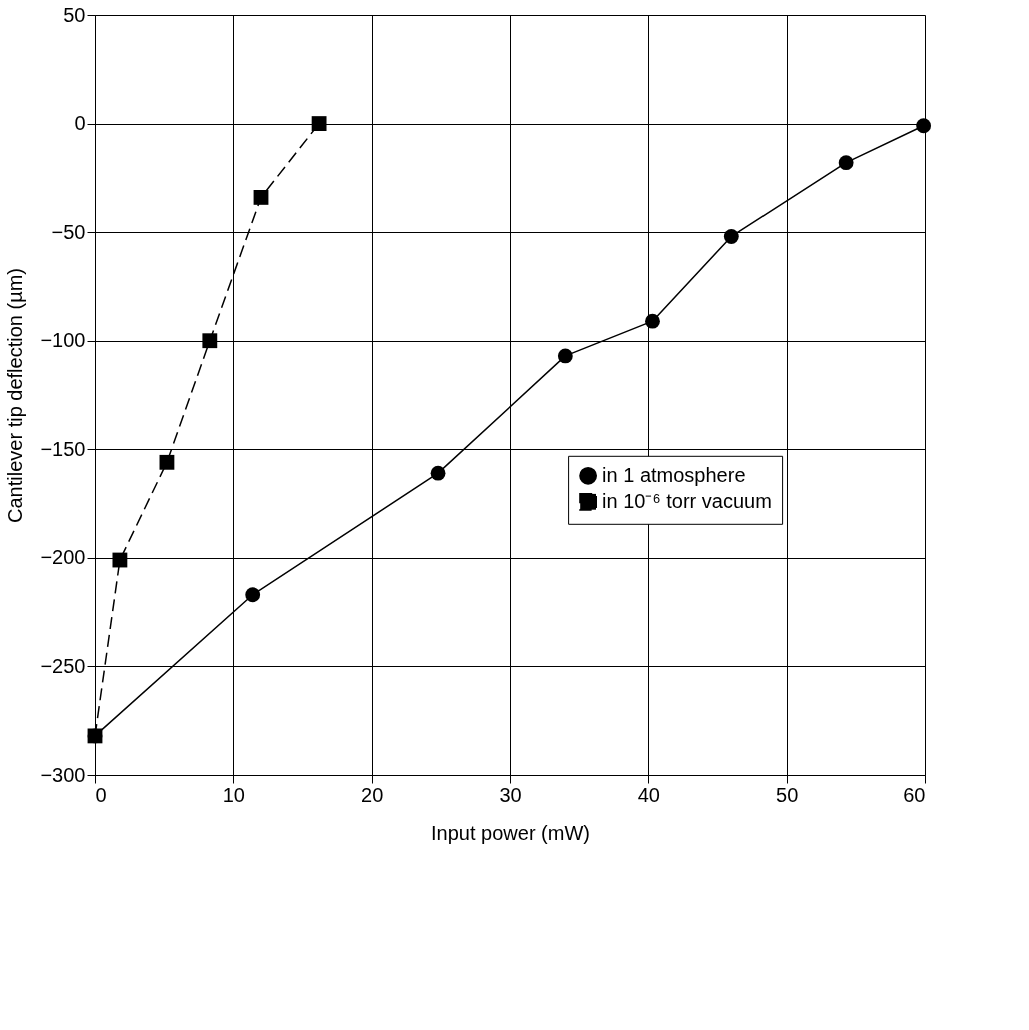  Describe the element at coordinates (787, 794) in the screenshot. I see `x-tick-label: 50` at that location.